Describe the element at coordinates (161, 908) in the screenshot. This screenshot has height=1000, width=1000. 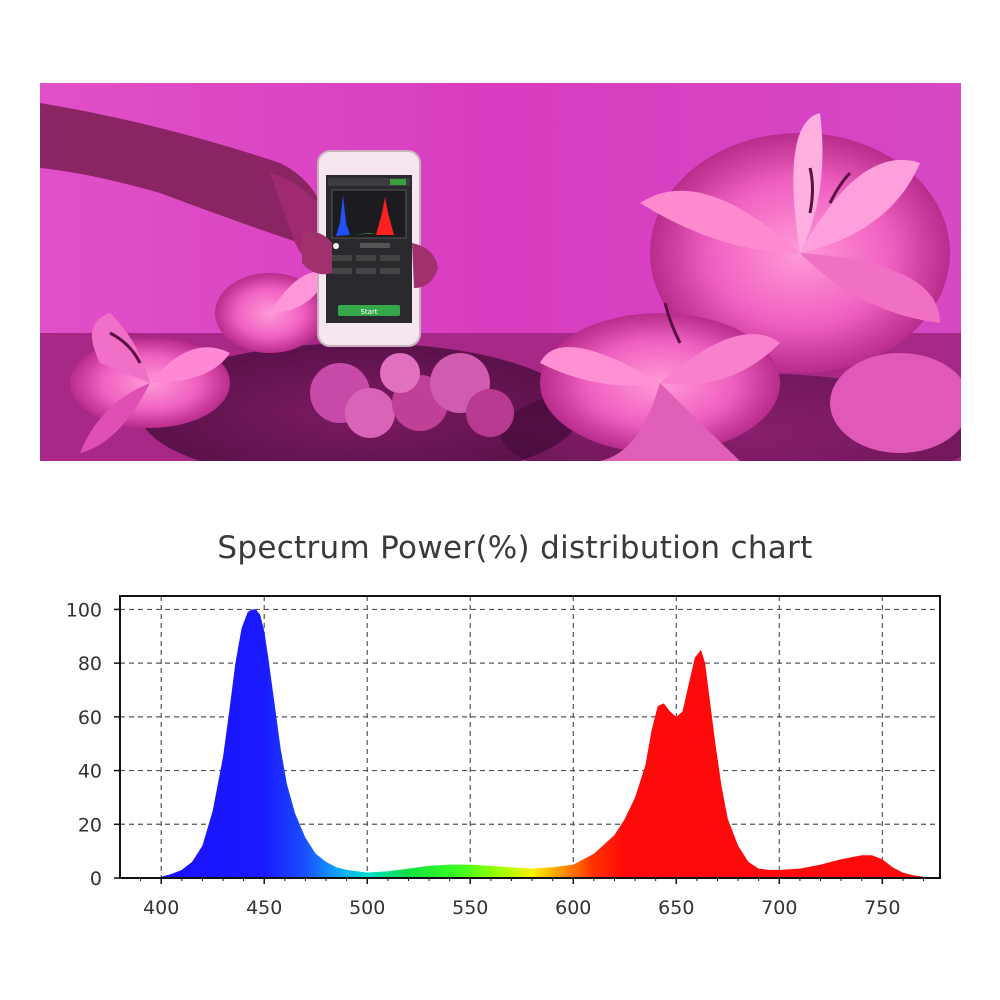
I see `x-tick-label: 400` at that location.